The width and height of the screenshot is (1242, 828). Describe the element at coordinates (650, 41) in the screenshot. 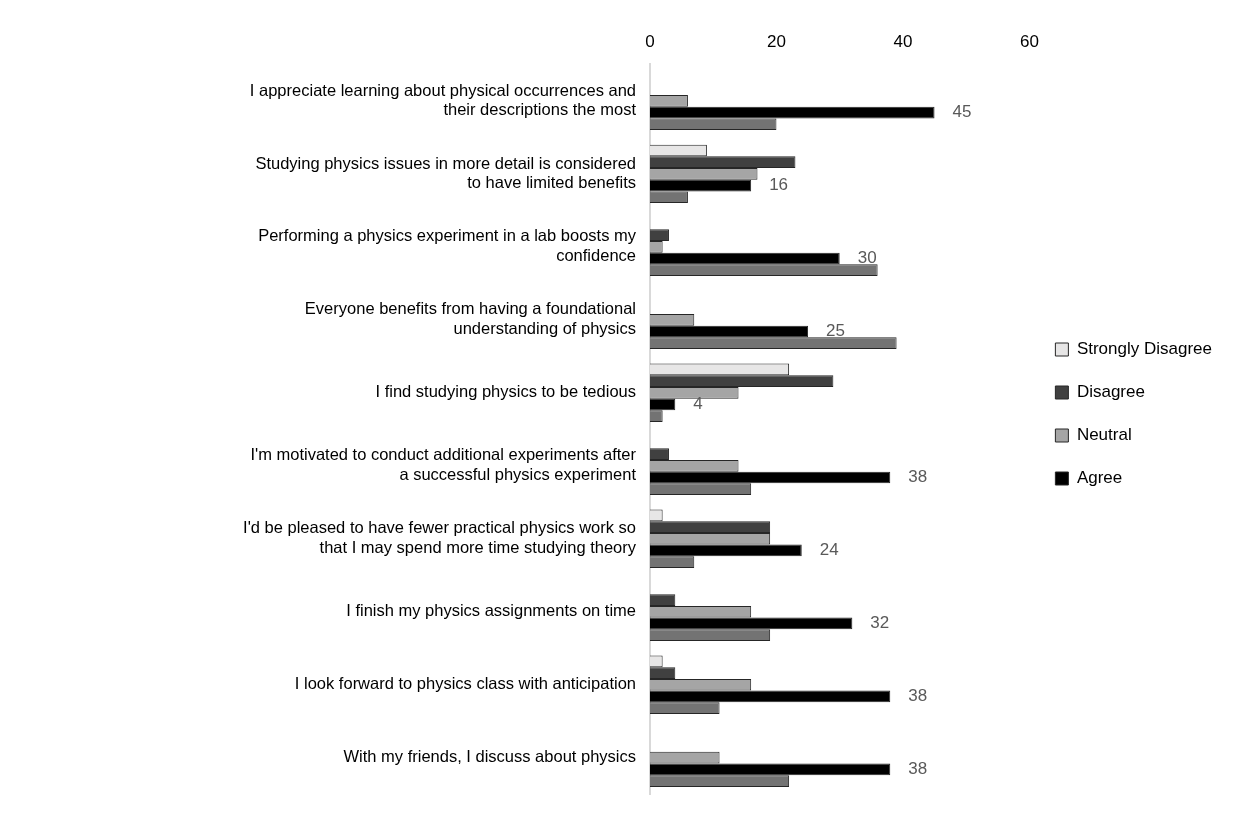

I see `x-tick-label: 0` at that location.